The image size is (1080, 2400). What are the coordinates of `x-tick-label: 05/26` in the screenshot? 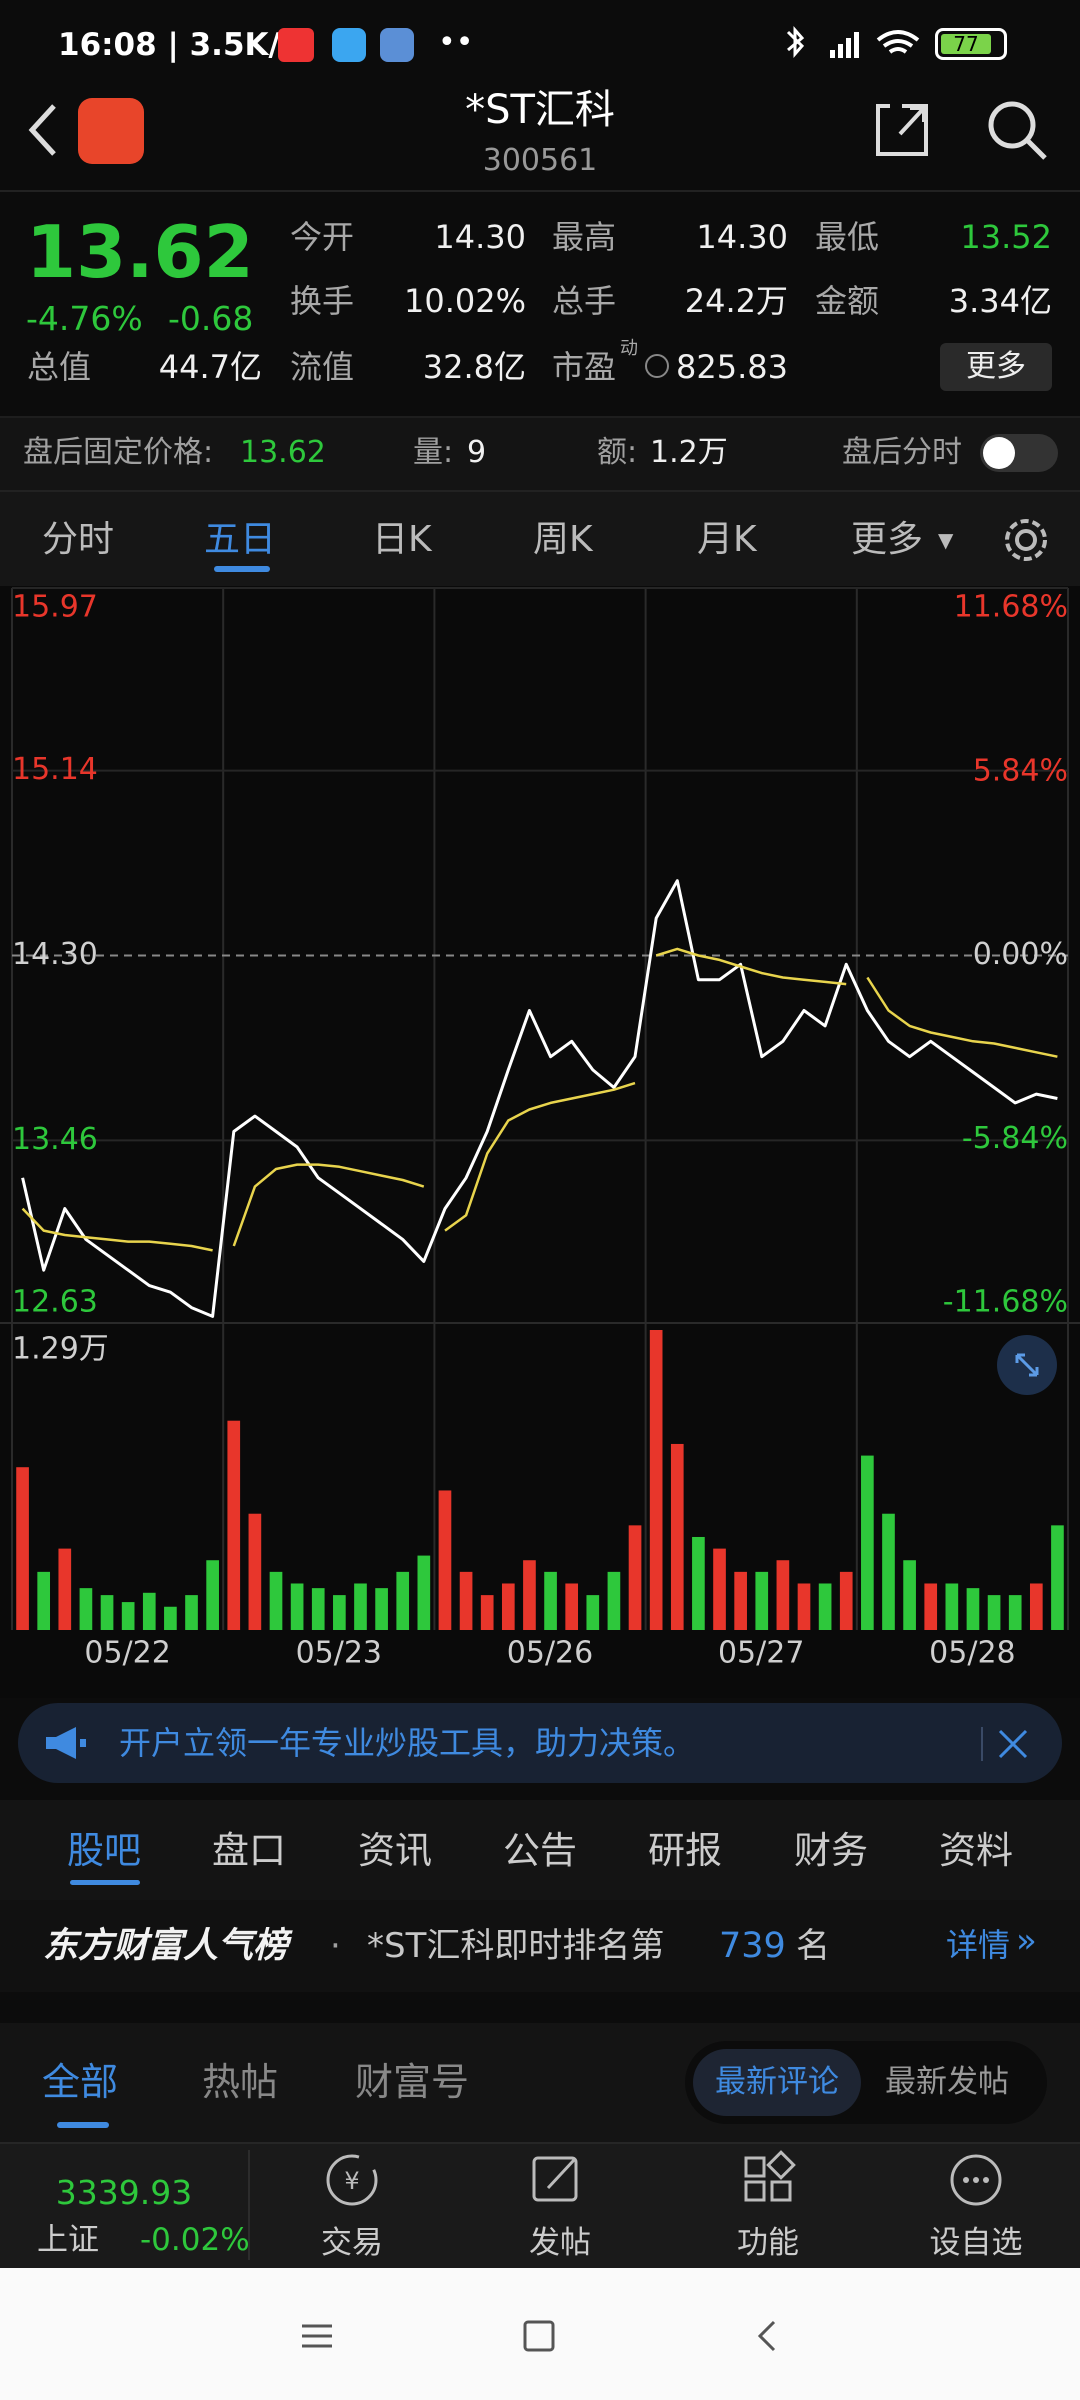 It's located at (550, 1653).